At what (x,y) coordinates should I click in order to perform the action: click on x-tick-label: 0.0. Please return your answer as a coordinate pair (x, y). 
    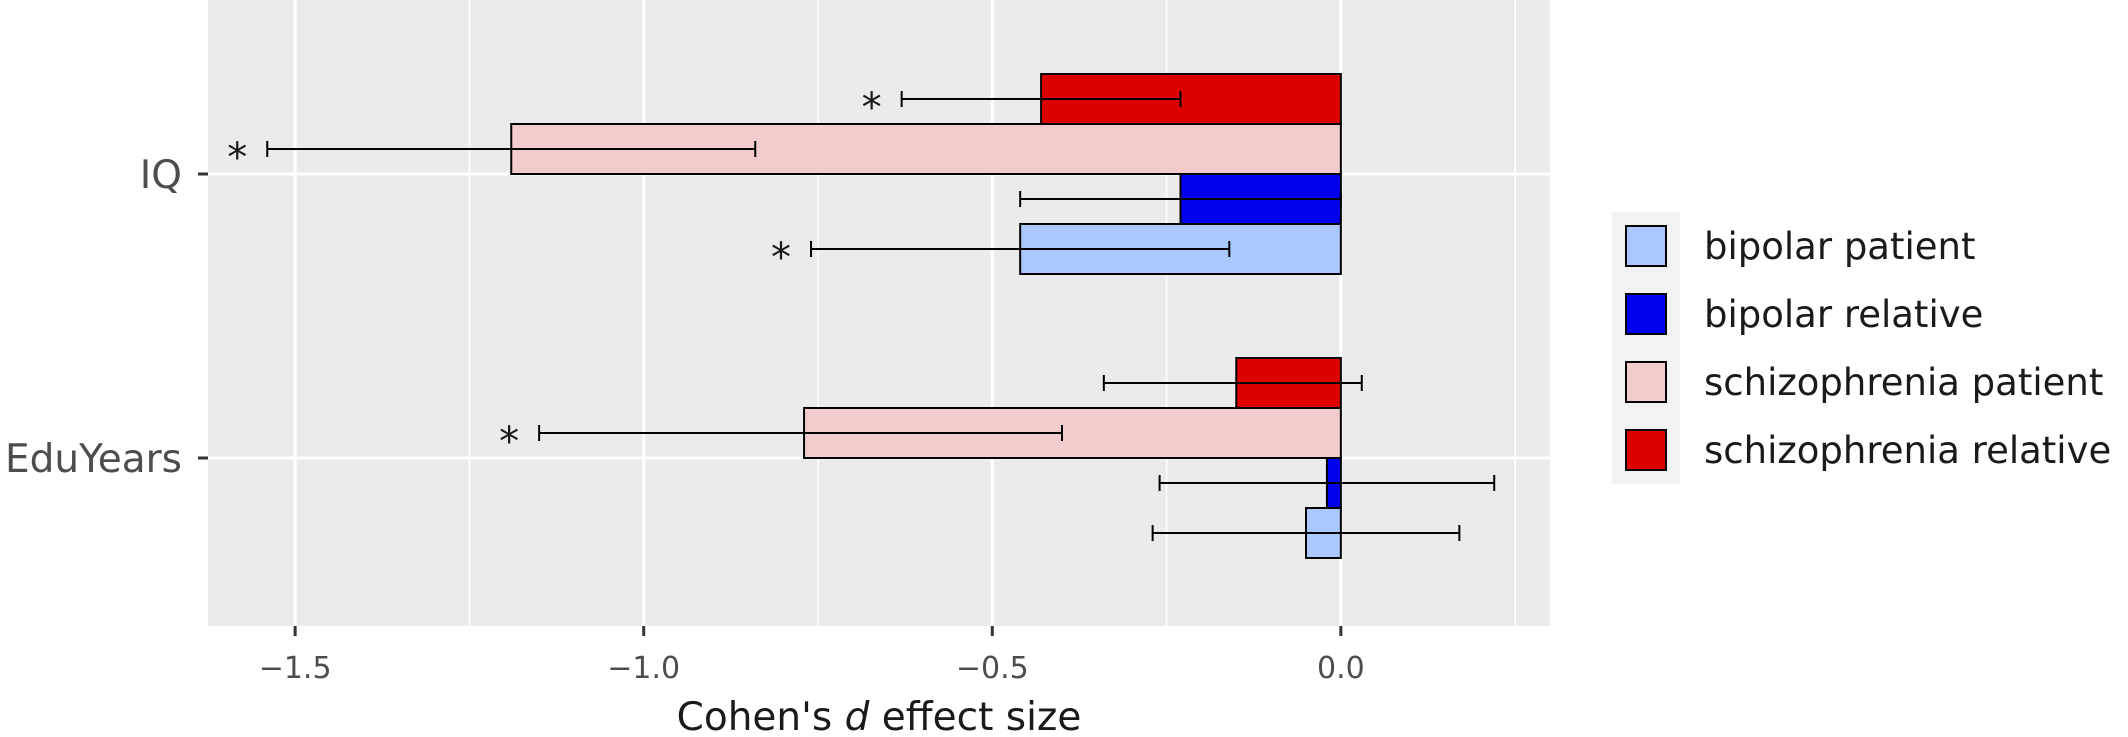
    Looking at the image, I should click on (1341, 668).